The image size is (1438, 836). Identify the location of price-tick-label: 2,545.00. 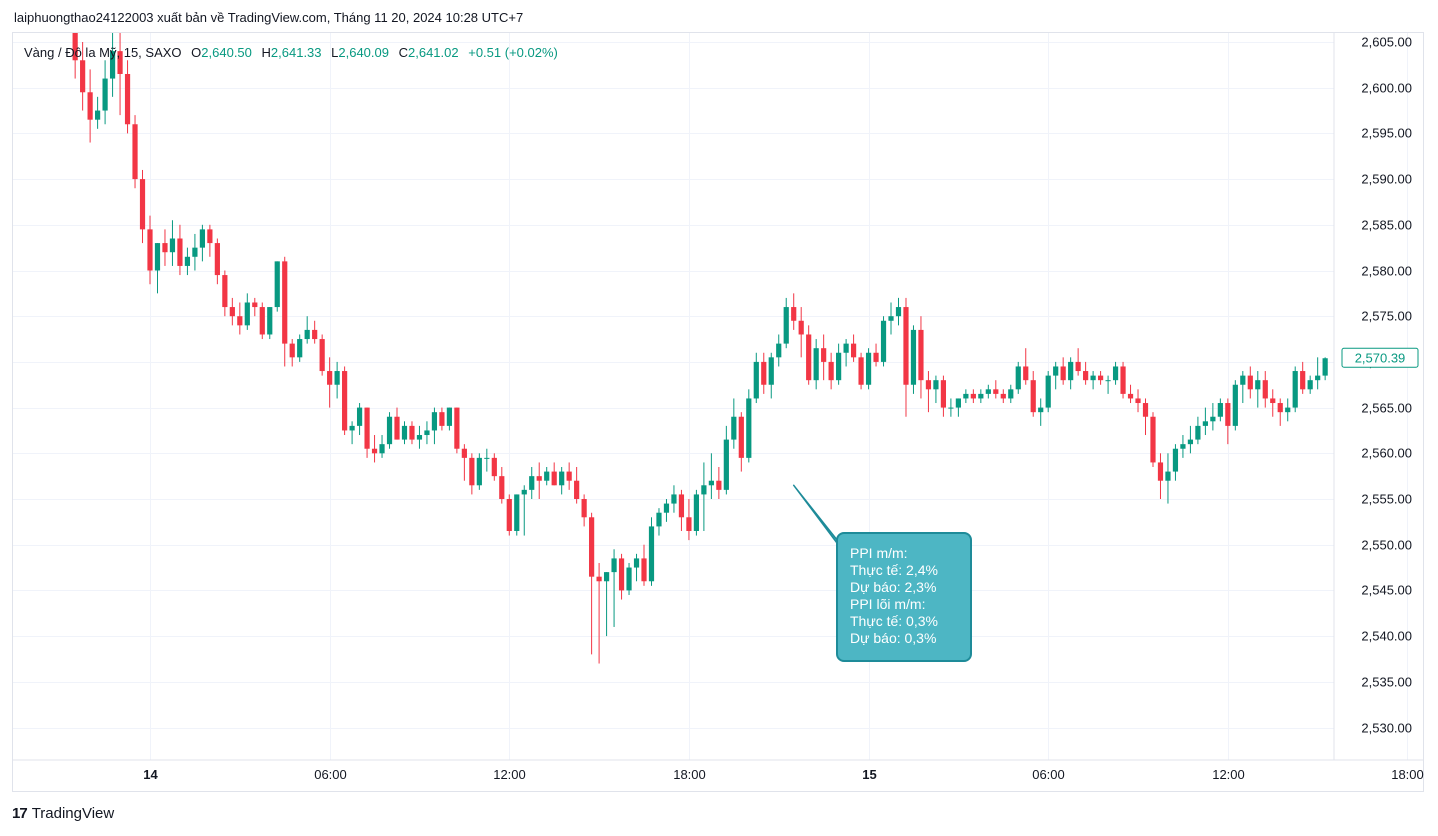
(1386, 590).